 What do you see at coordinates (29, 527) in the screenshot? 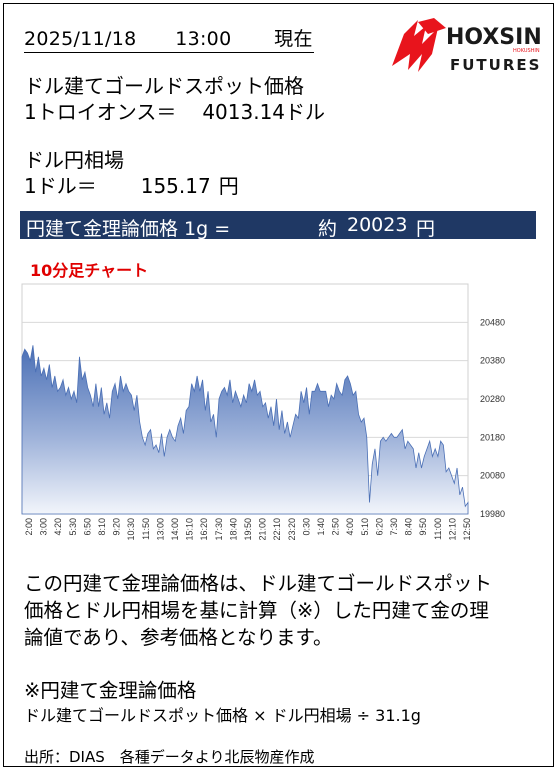
I see `x-tick-label: 2:00` at bounding box center [29, 527].